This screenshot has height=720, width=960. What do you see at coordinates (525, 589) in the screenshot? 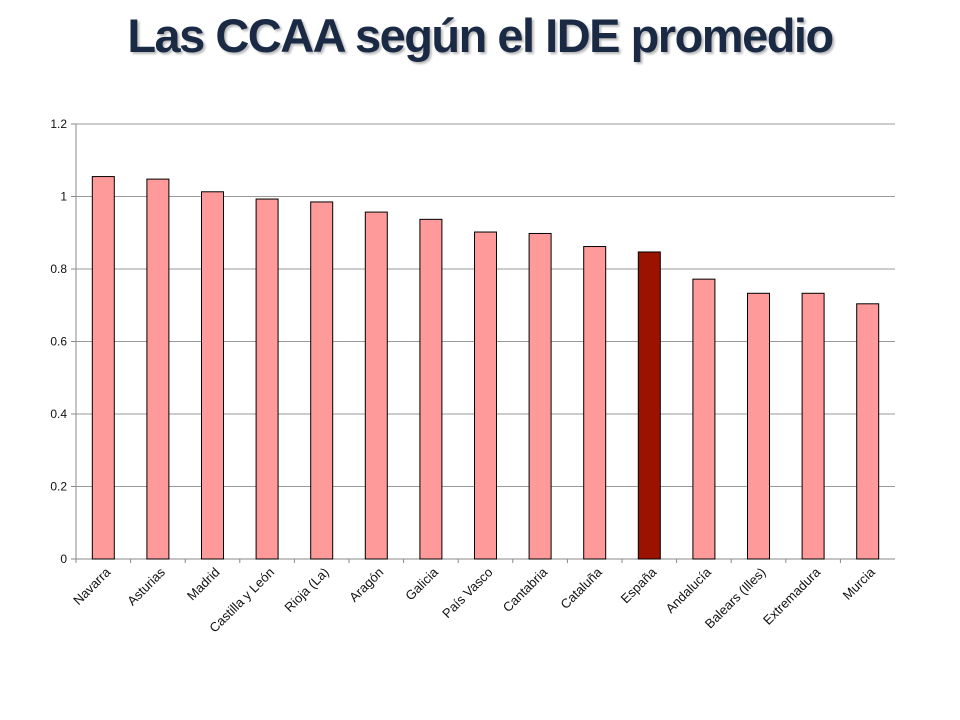
I see `x-category-label: Cantabria` at bounding box center [525, 589].